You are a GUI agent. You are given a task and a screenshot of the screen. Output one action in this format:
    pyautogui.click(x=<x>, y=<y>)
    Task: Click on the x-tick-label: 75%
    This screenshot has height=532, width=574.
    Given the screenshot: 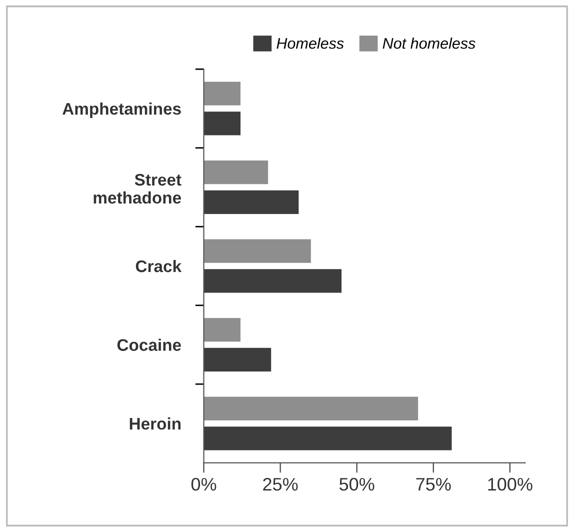 What is the action you would take?
    pyautogui.click(x=433, y=484)
    